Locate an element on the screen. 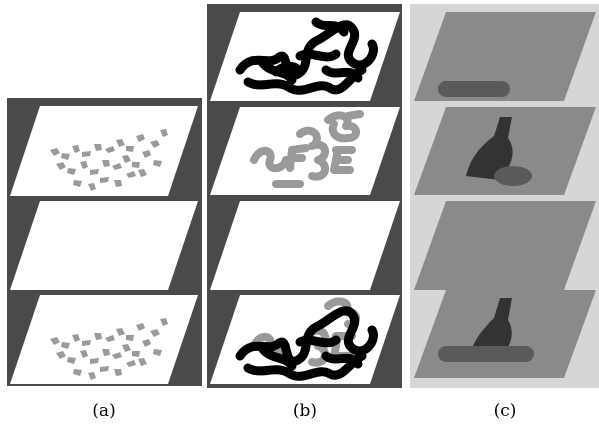 Image resolution: width=599 pixels, height=430 pixels. panel-c-small-ellipse-object is located at coordinates (513, 176).